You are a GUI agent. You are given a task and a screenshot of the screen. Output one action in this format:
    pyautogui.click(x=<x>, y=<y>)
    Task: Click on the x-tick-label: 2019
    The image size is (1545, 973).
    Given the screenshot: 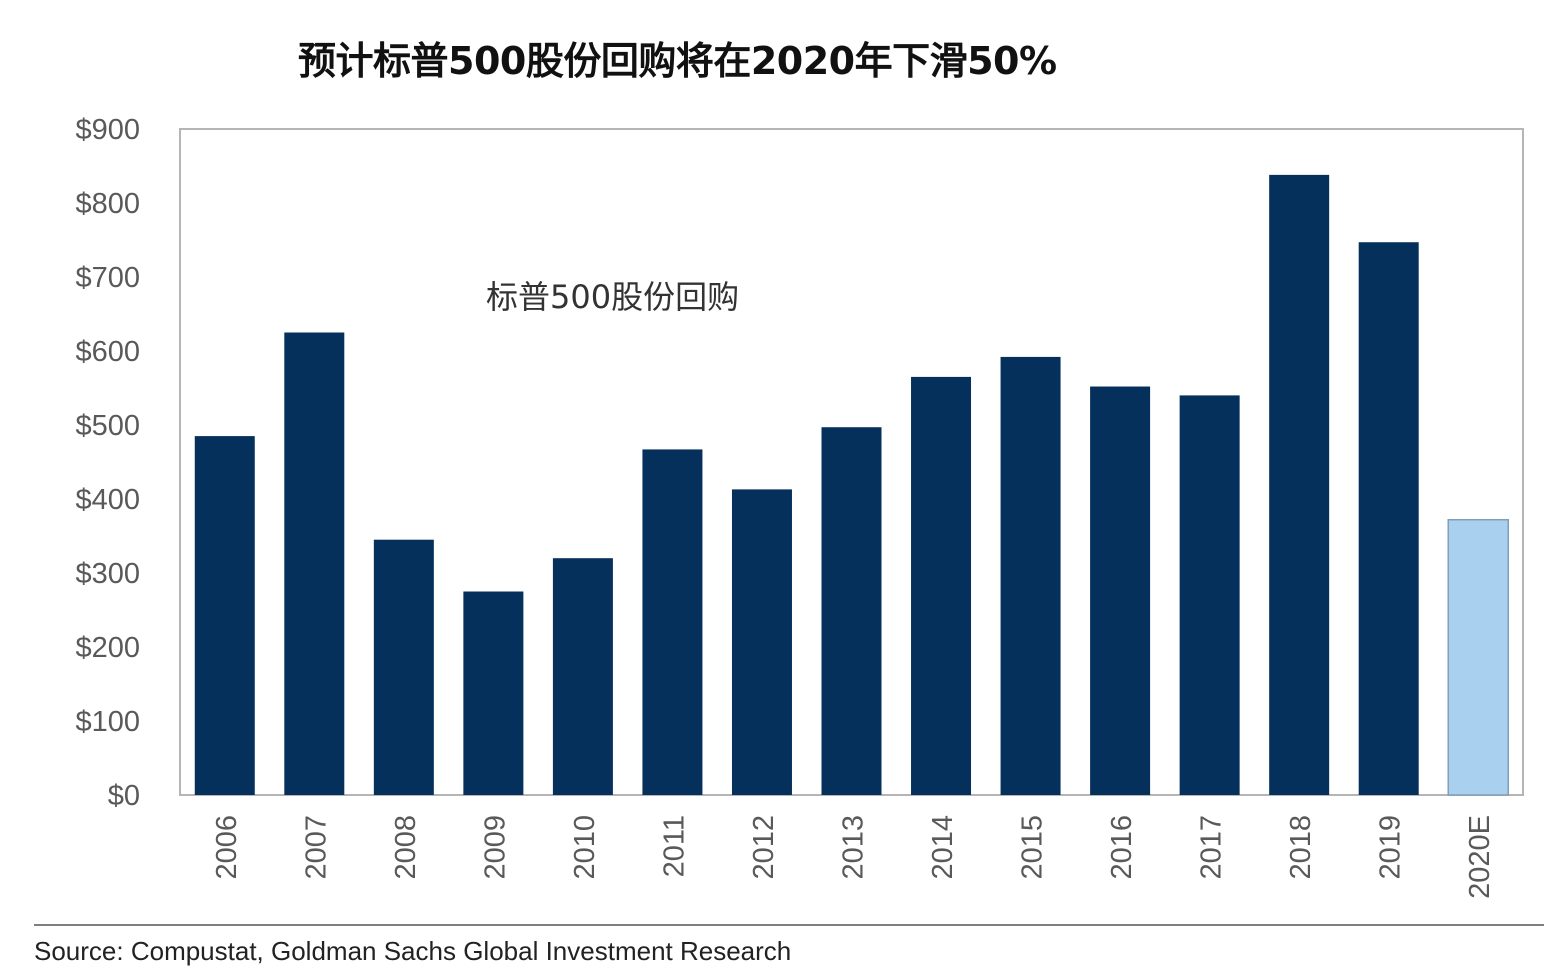 What is the action you would take?
    pyautogui.click(x=1391, y=847)
    